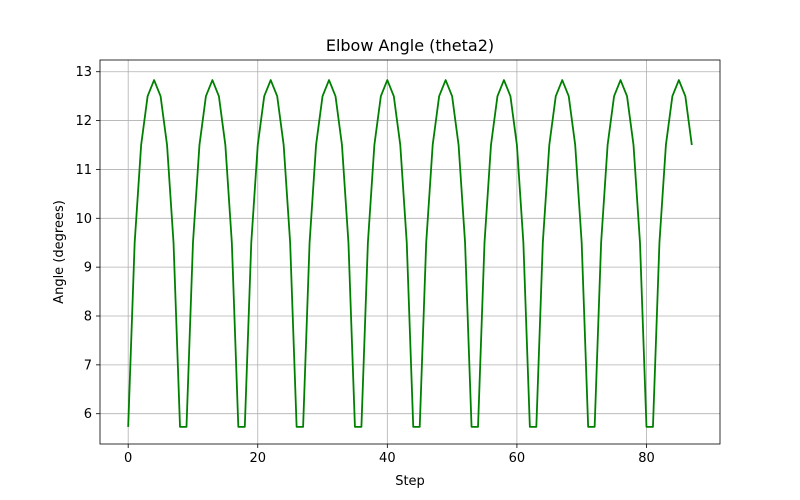 This screenshot has width=800, height=500. Describe the element at coordinates (88, 414) in the screenshot. I see `y-tick-label: 6` at that location.